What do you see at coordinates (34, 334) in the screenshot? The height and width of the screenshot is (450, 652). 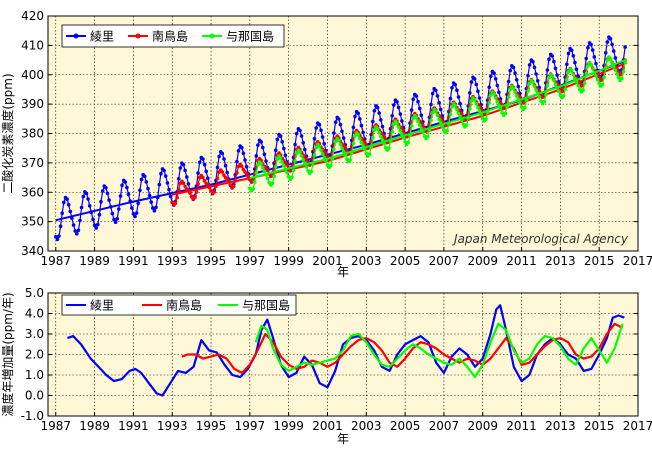 I see `y-tick-label: 3.0` at bounding box center [34, 334].